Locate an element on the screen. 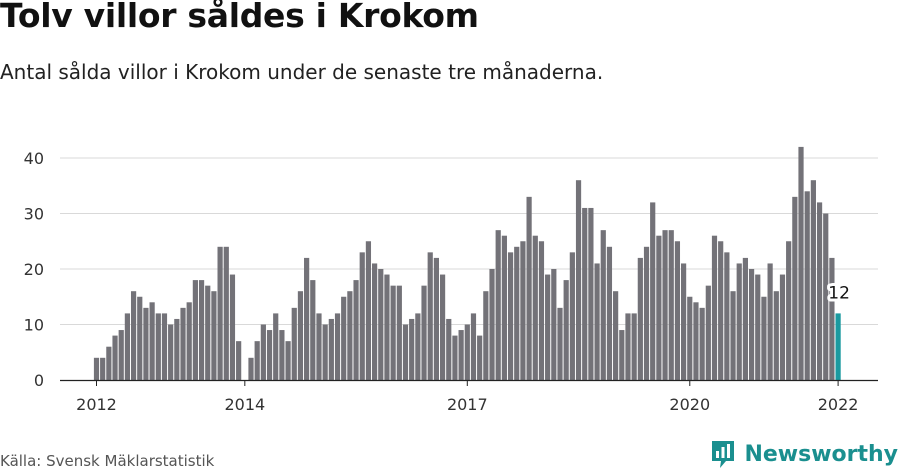 The width and height of the screenshot is (900, 474). value-label-halo: 12 is located at coordinates (839, 293).